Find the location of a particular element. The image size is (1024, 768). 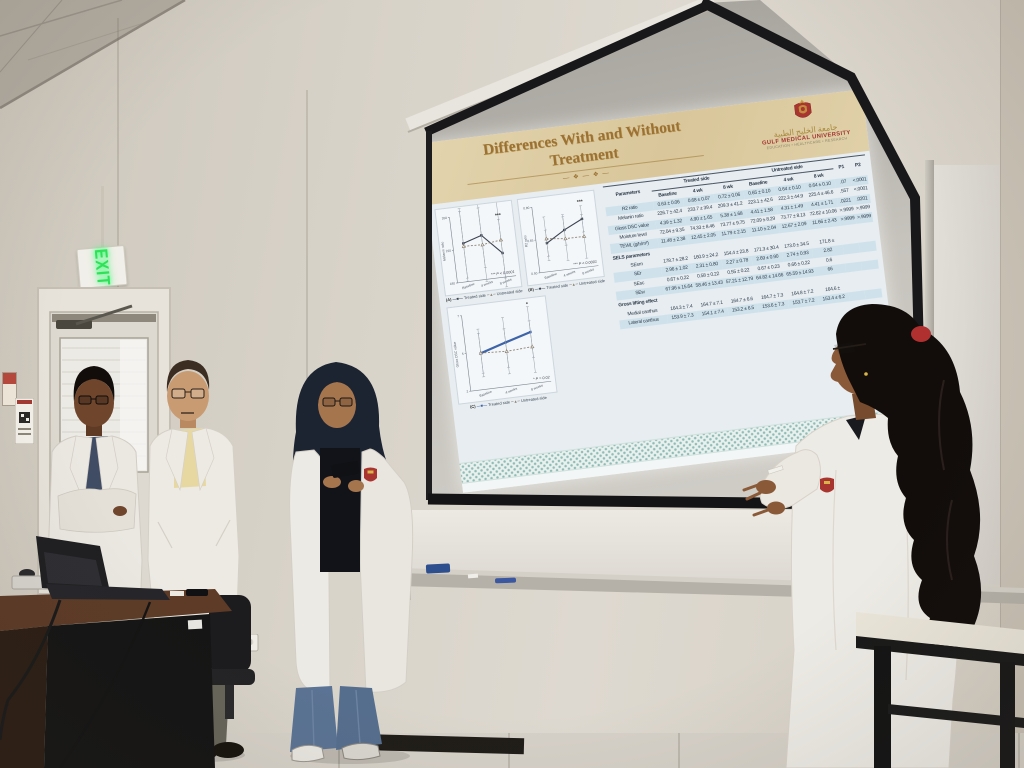

person-woman-hijab is located at coordinates (351, 563).